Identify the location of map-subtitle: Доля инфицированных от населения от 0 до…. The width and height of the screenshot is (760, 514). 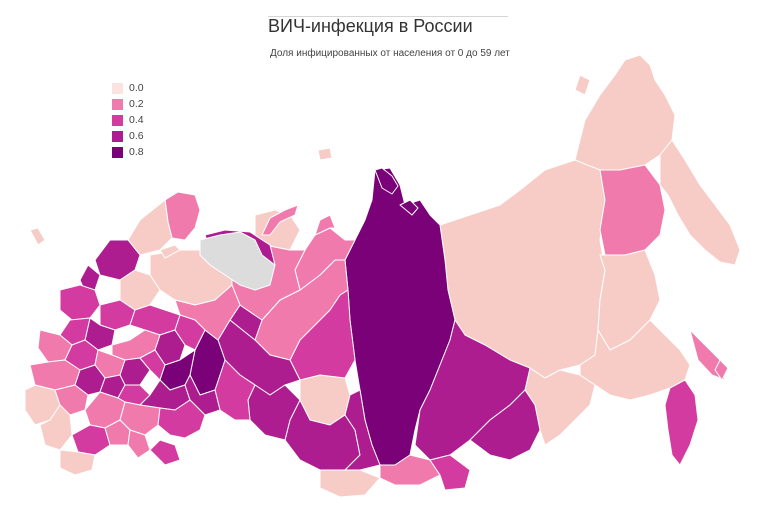
(390, 53).